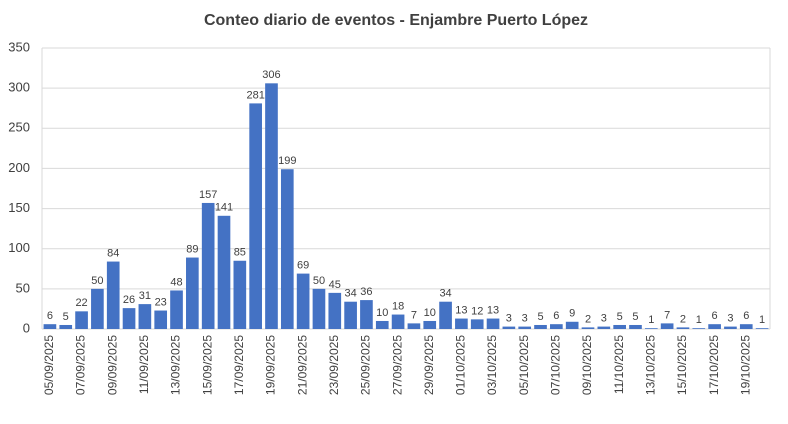 This screenshot has width=788, height=424. Describe the element at coordinates (287, 161) in the screenshot. I see `data-label: 199` at that location.